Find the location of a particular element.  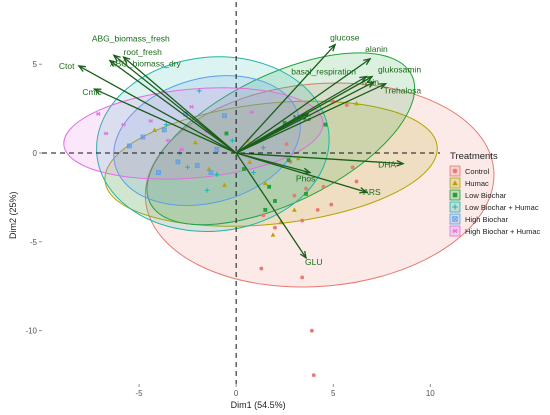

loading-label-glukosamin: glukosamin is located at coordinates (399, 70).